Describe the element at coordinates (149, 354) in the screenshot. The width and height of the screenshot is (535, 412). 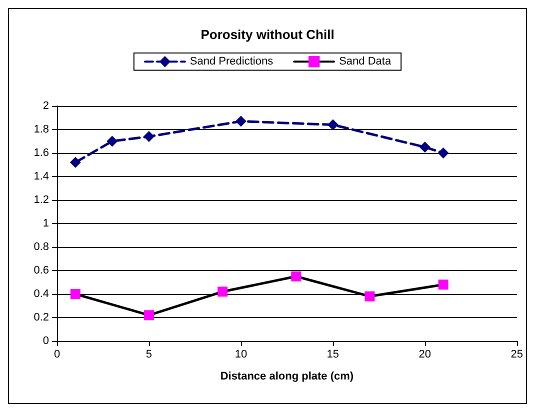
I see `x-tick-label: 5` at that location.